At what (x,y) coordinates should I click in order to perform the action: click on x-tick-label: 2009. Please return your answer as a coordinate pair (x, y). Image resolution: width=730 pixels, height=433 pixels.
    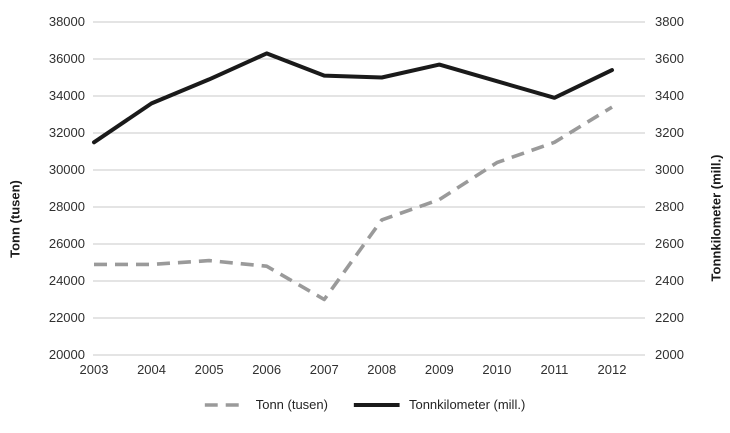
    Looking at the image, I should click on (439, 369).